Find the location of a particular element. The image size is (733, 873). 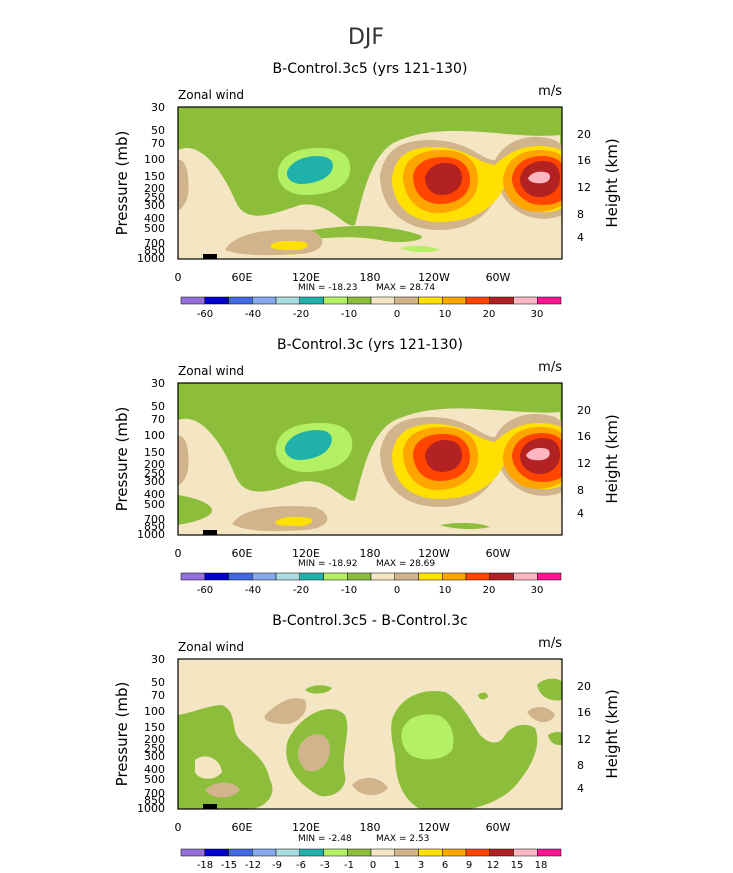

panel-2-topography is located at coordinates (210, 532).